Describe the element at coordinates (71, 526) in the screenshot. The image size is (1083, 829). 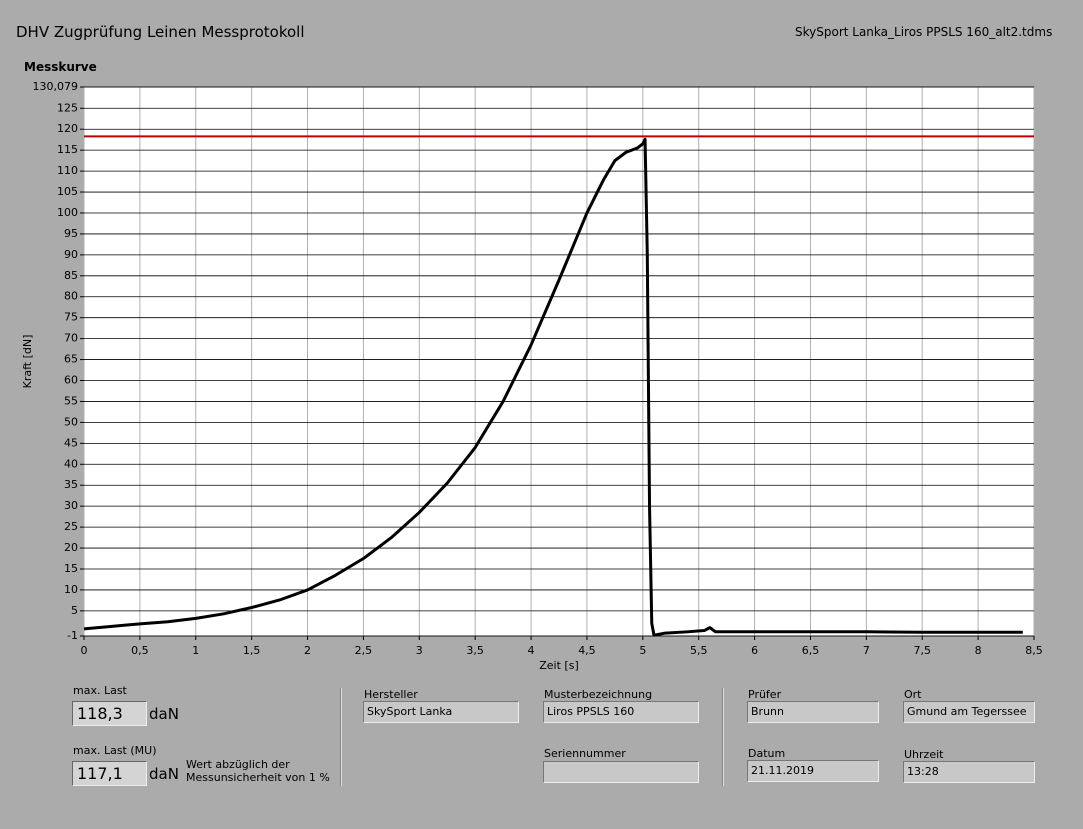
I see `y-tick-label: 25` at that location.